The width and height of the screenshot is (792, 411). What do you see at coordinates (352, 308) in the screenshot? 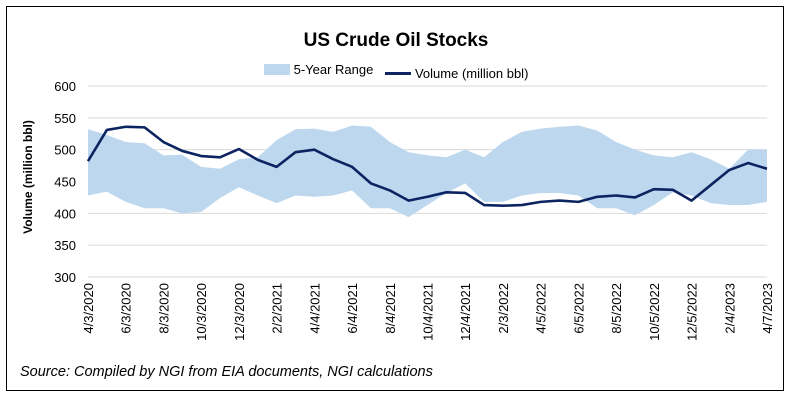
I see `x-tick-label: 6/4/2021` at bounding box center [352, 308].